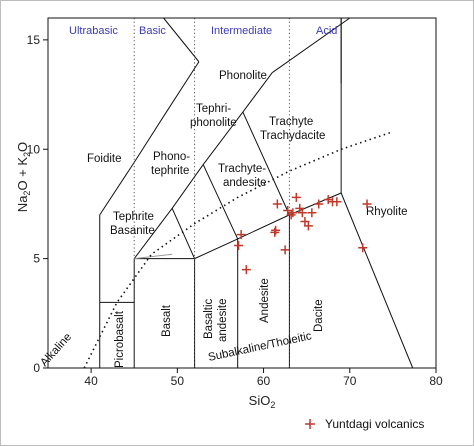  Describe the element at coordinates (326, 31) in the screenshot. I see `group-label-acid: Acid` at that location.